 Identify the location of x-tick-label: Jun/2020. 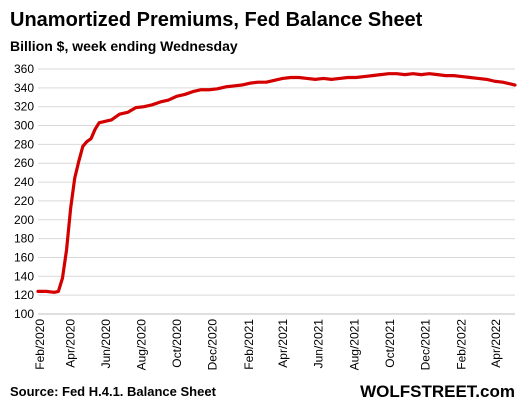
(106, 344).